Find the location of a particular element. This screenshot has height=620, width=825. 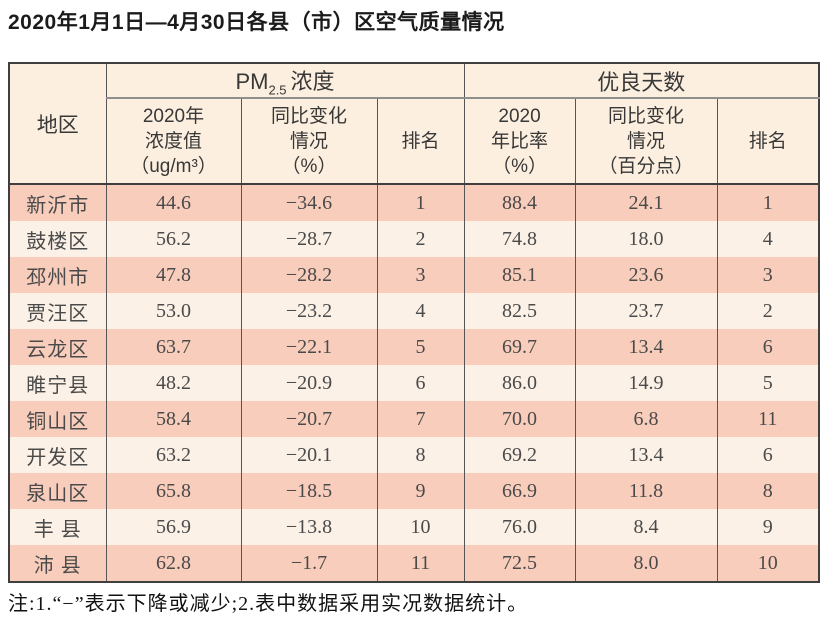

cell-value: 65.8 is located at coordinates (173, 491).